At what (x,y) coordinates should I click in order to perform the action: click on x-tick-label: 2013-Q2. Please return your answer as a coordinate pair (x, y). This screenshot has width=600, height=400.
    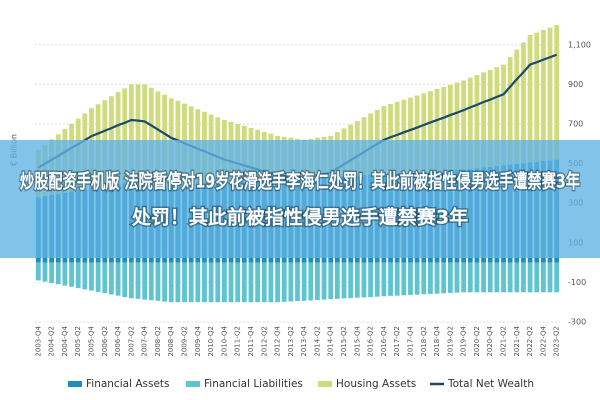
    Looking at the image, I should click on (291, 341).